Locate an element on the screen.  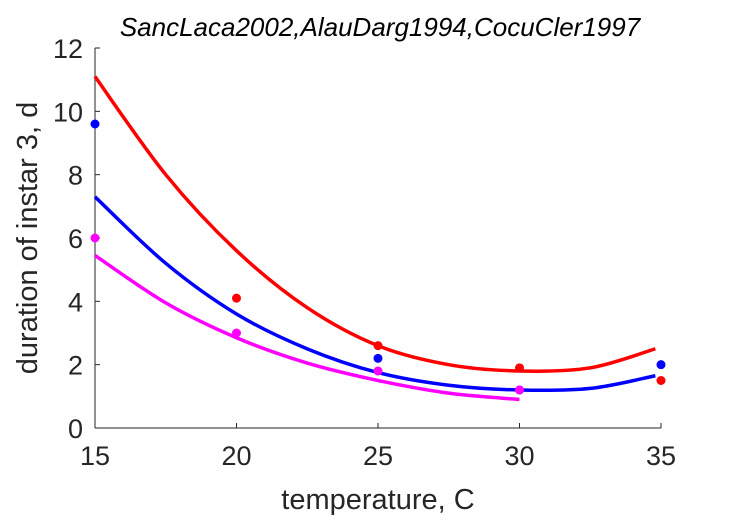
x-tick-label: 30 is located at coordinates (519, 456).